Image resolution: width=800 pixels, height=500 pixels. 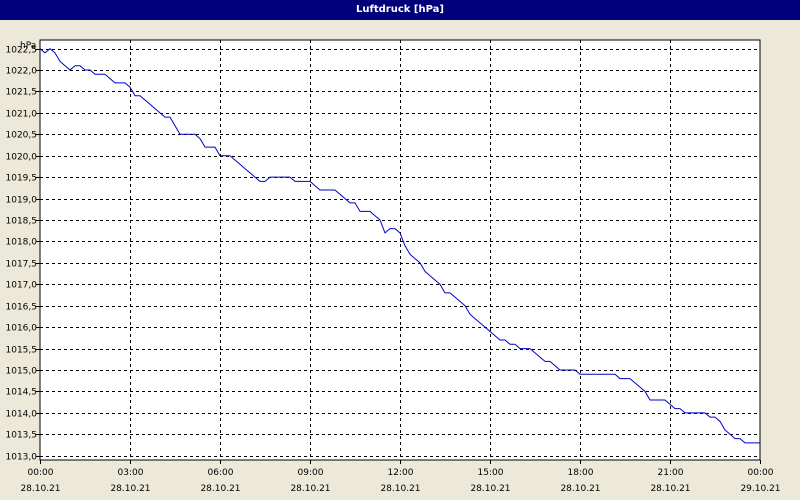 I want to click on chart-title: Luftdruck [hPa], so click(x=400, y=10).